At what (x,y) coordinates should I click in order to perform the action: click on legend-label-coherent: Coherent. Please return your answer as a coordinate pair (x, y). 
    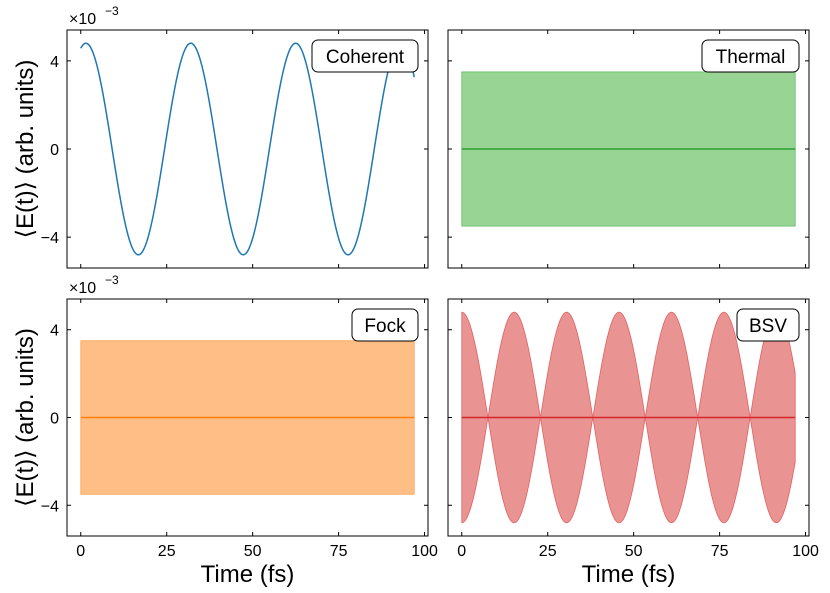
    Looking at the image, I should click on (365, 57).